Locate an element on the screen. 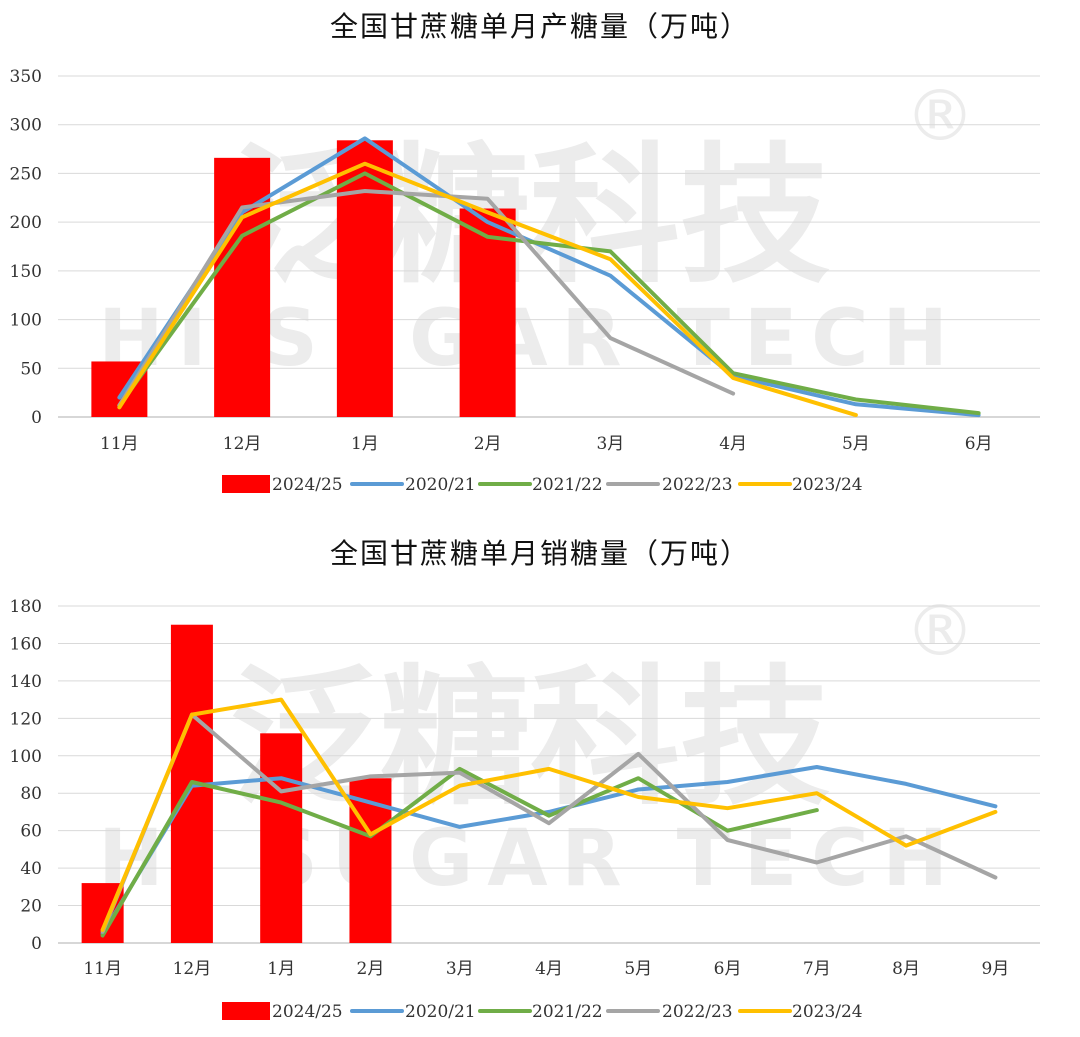 The height and width of the screenshot is (1037, 1080). y-tick-label: 300 is located at coordinates (26, 126).